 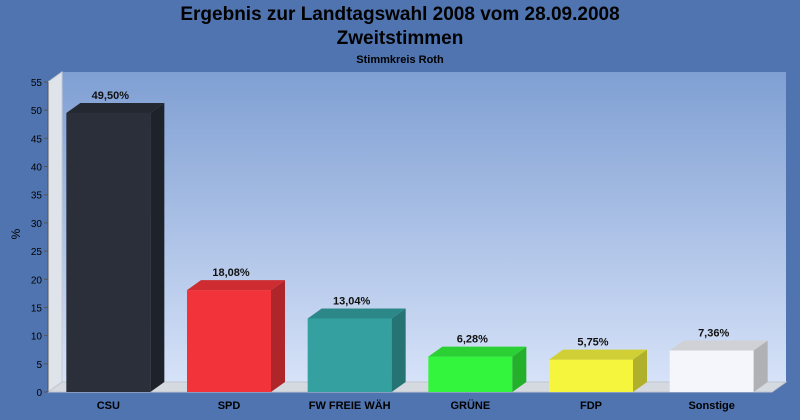 What do you see at coordinates (400, 38) in the screenshot?
I see `chart-subtitle: Zweitstimmen` at bounding box center [400, 38].